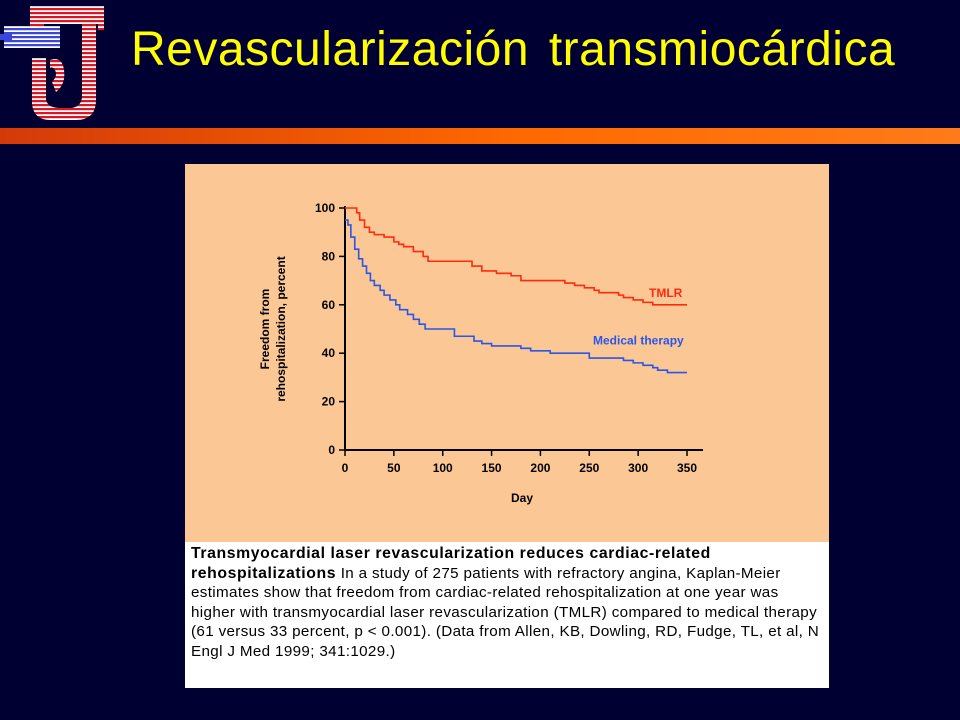  I want to click on x-tick-label-50: 50, so click(394, 468).